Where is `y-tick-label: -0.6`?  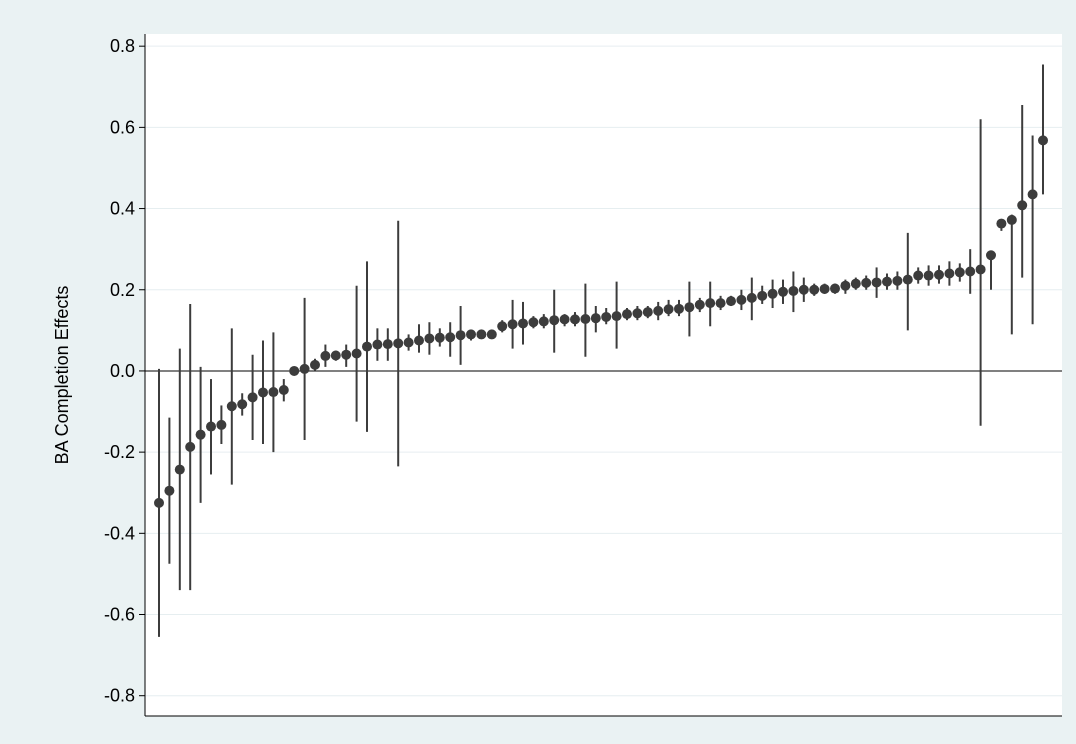
y-tick-label: -0.6 is located at coordinates (119, 615).